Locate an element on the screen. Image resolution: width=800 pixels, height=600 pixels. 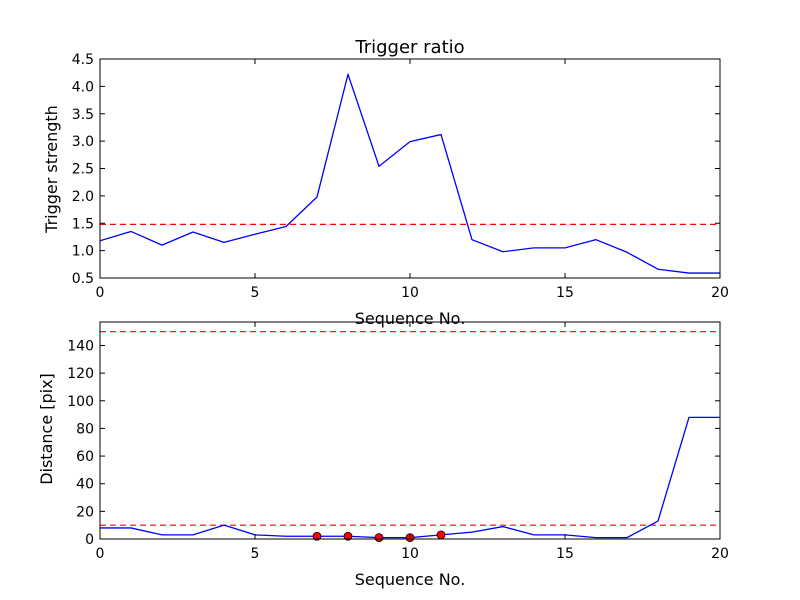
bottom-ytick-label-3: 60 is located at coordinates (85, 457).